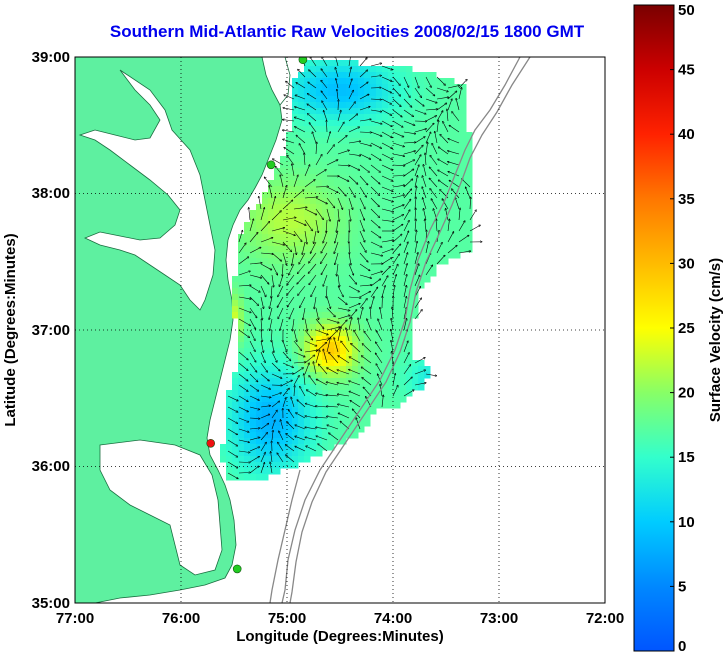 This screenshot has width=724, height=659. I want to click on y-tick-label: 36:00, so click(51, 466).